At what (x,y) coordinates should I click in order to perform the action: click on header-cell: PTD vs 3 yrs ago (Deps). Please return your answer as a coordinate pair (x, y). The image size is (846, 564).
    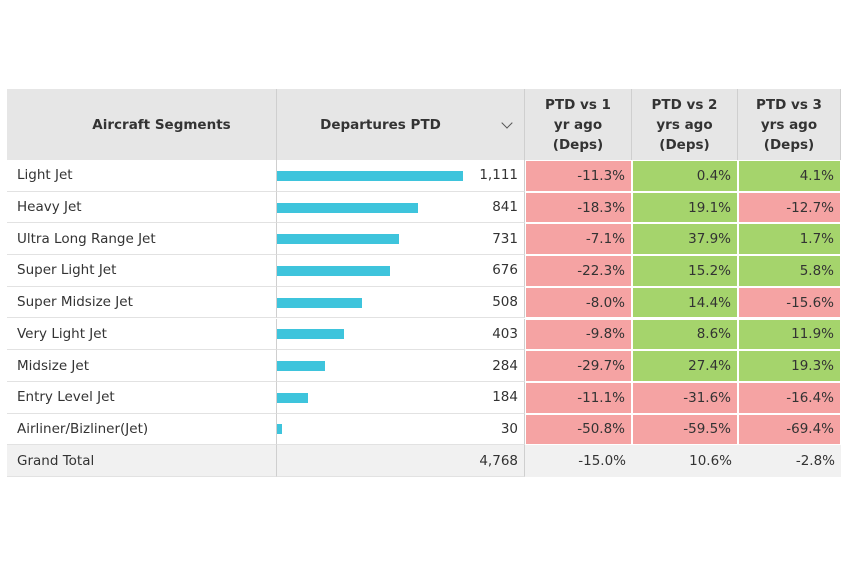
    Looking at the image, I should click on (789, 124).